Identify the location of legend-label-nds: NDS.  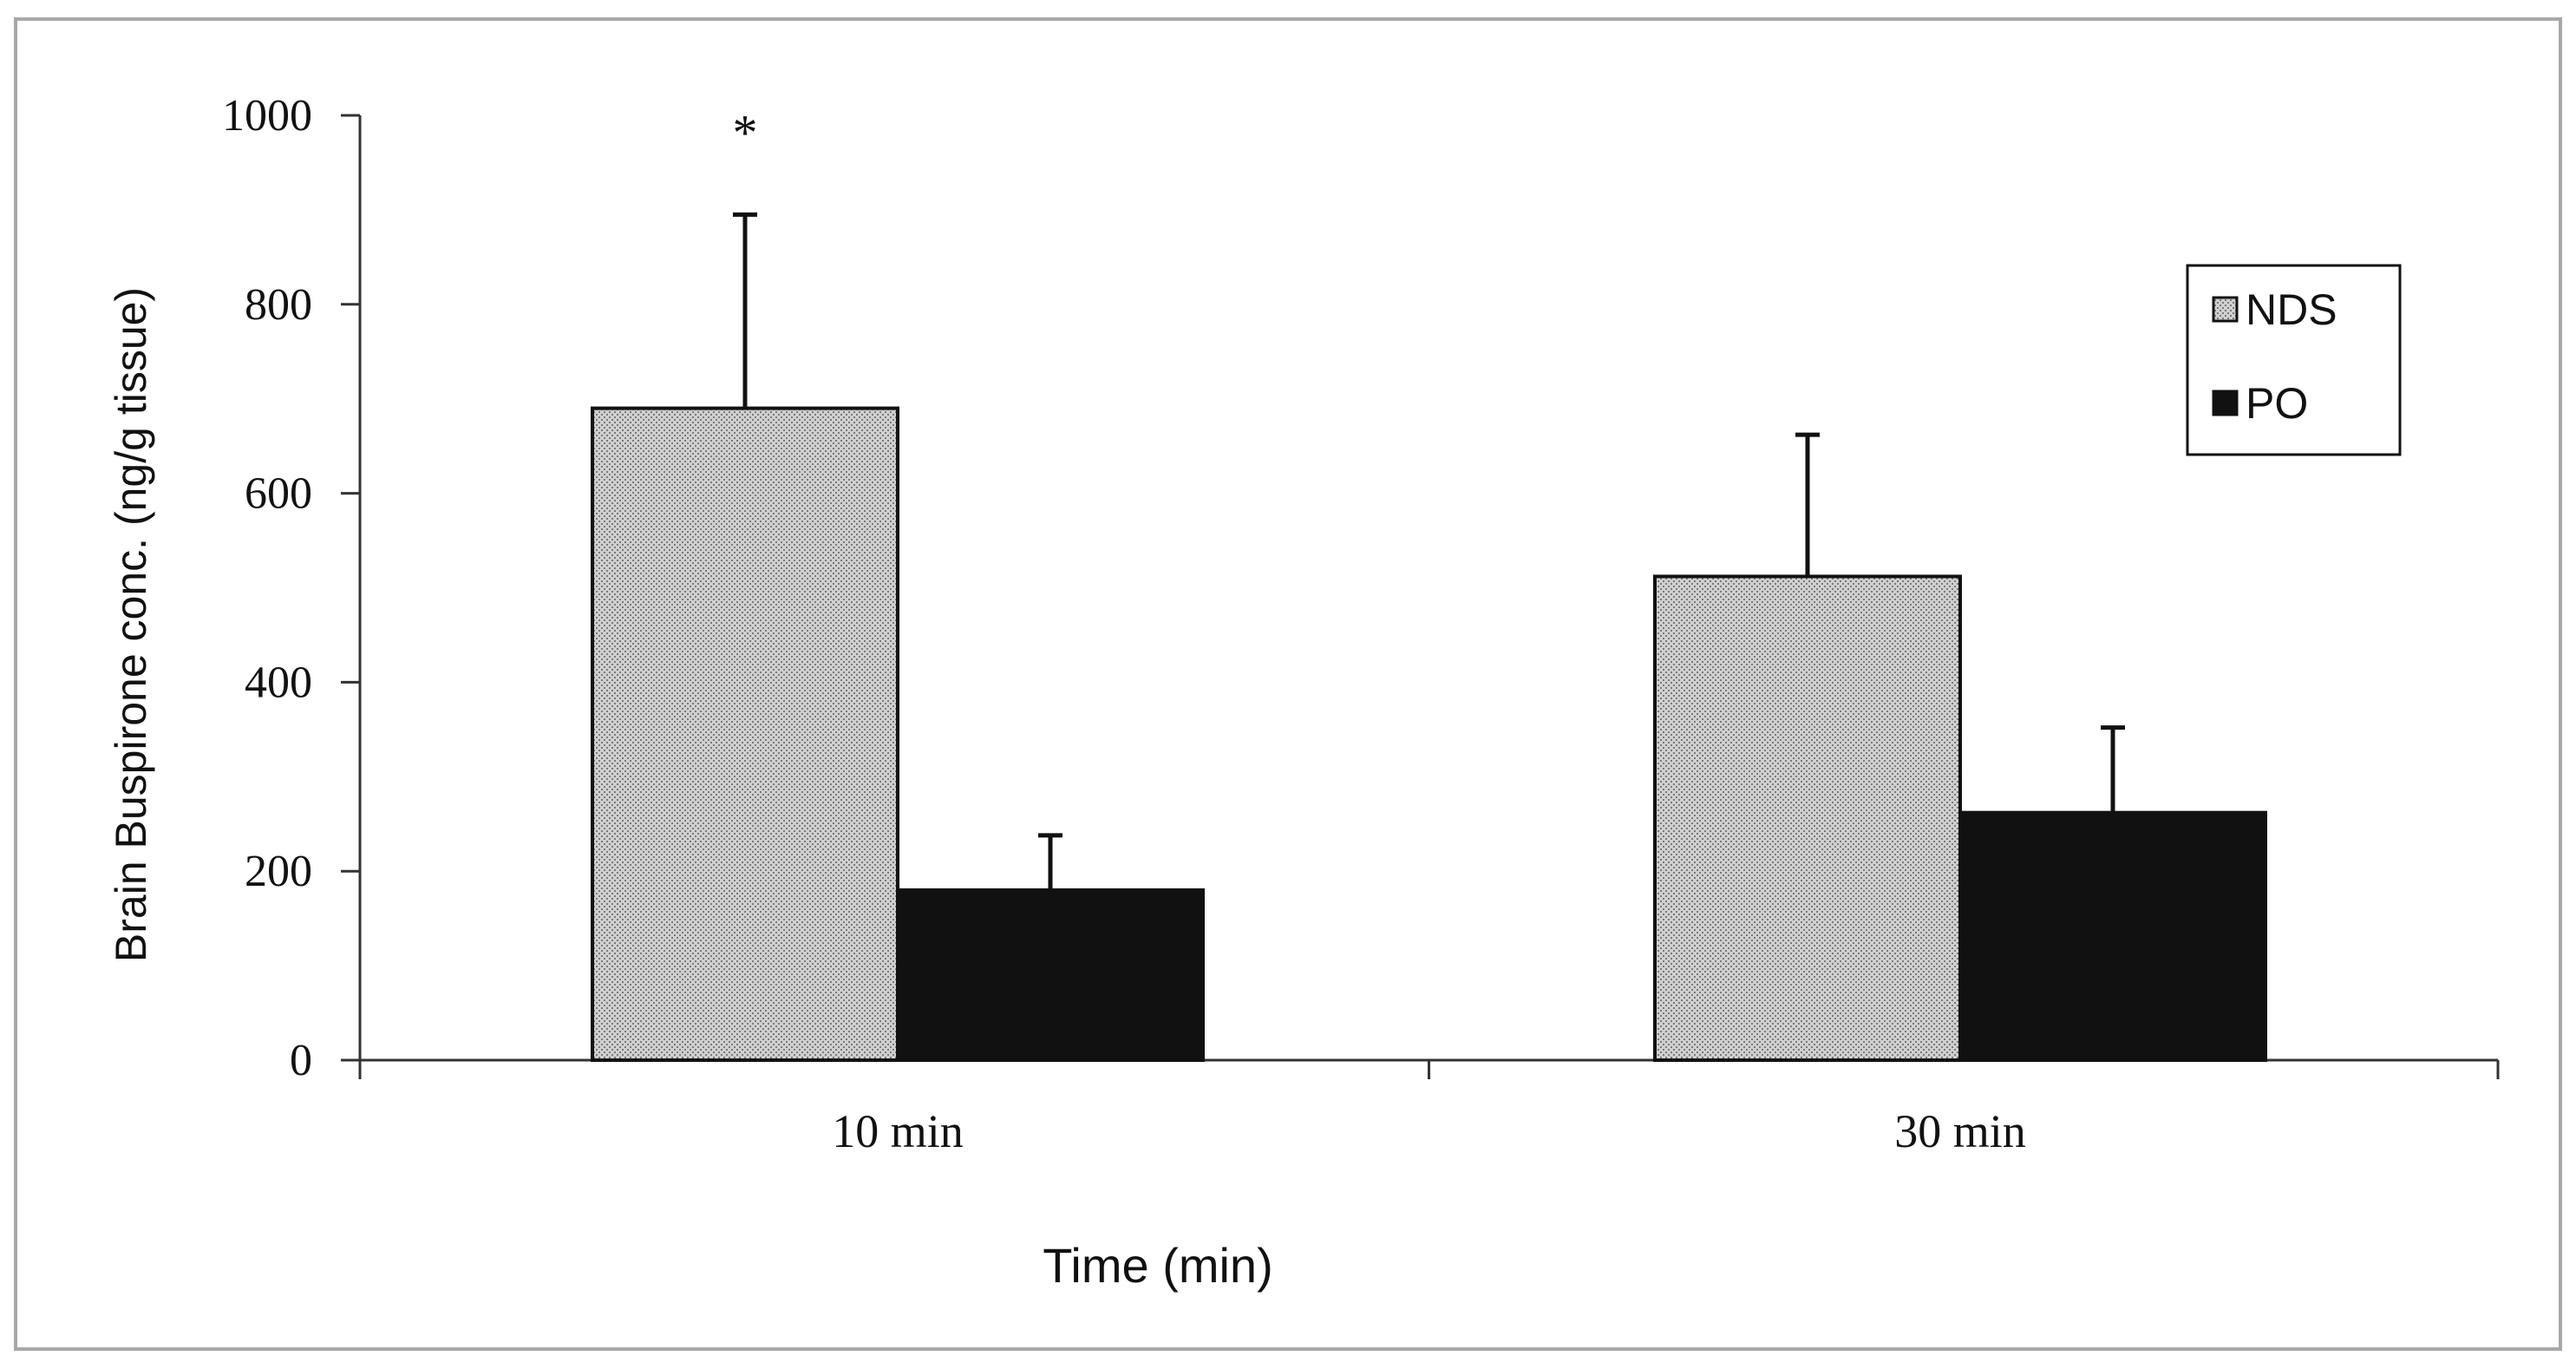
(2291, 309).